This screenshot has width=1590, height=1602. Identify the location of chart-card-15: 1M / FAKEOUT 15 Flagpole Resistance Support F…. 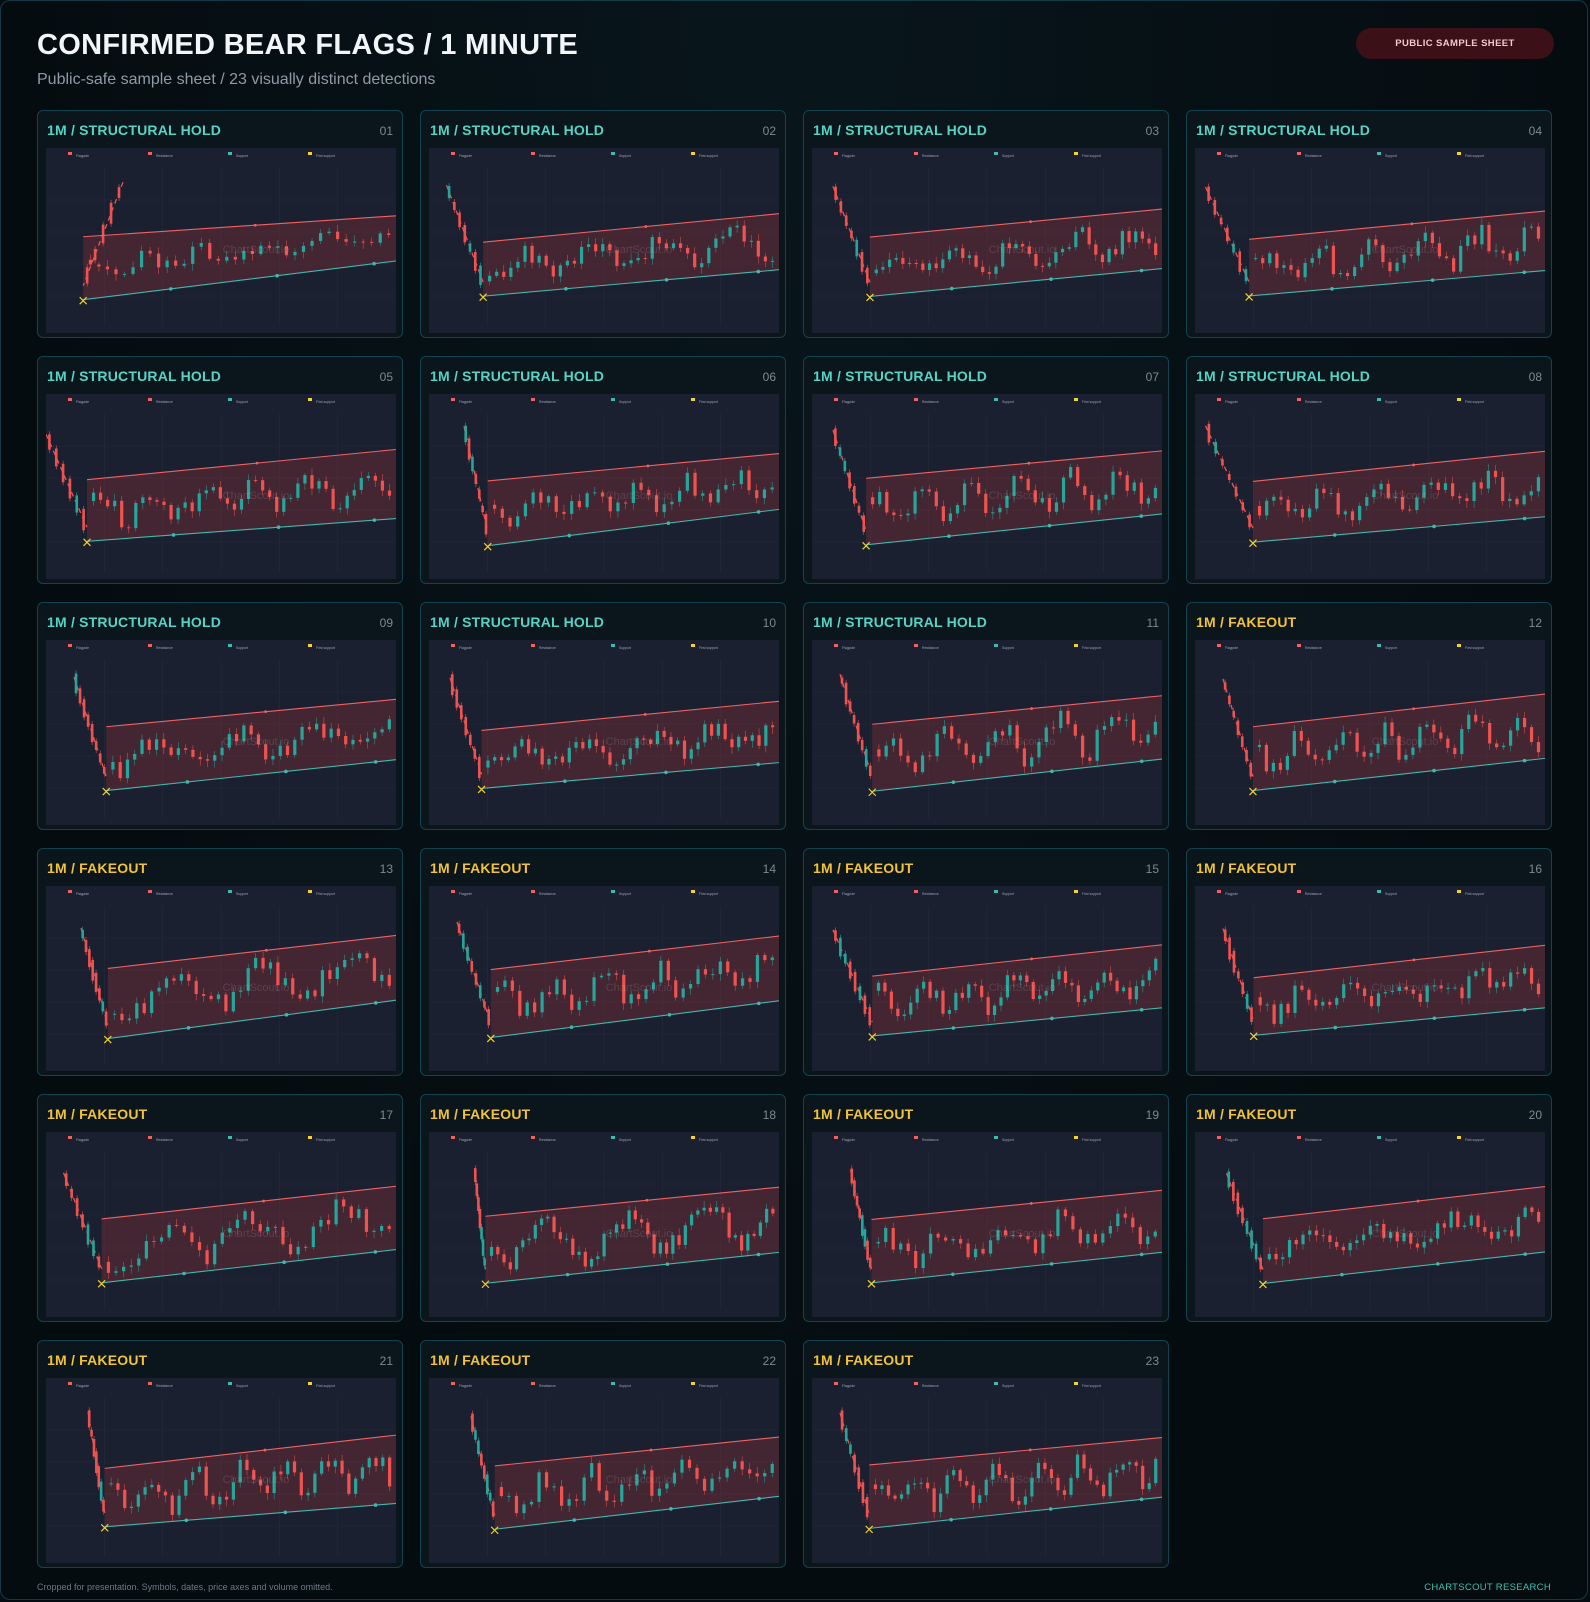
(986, 962).